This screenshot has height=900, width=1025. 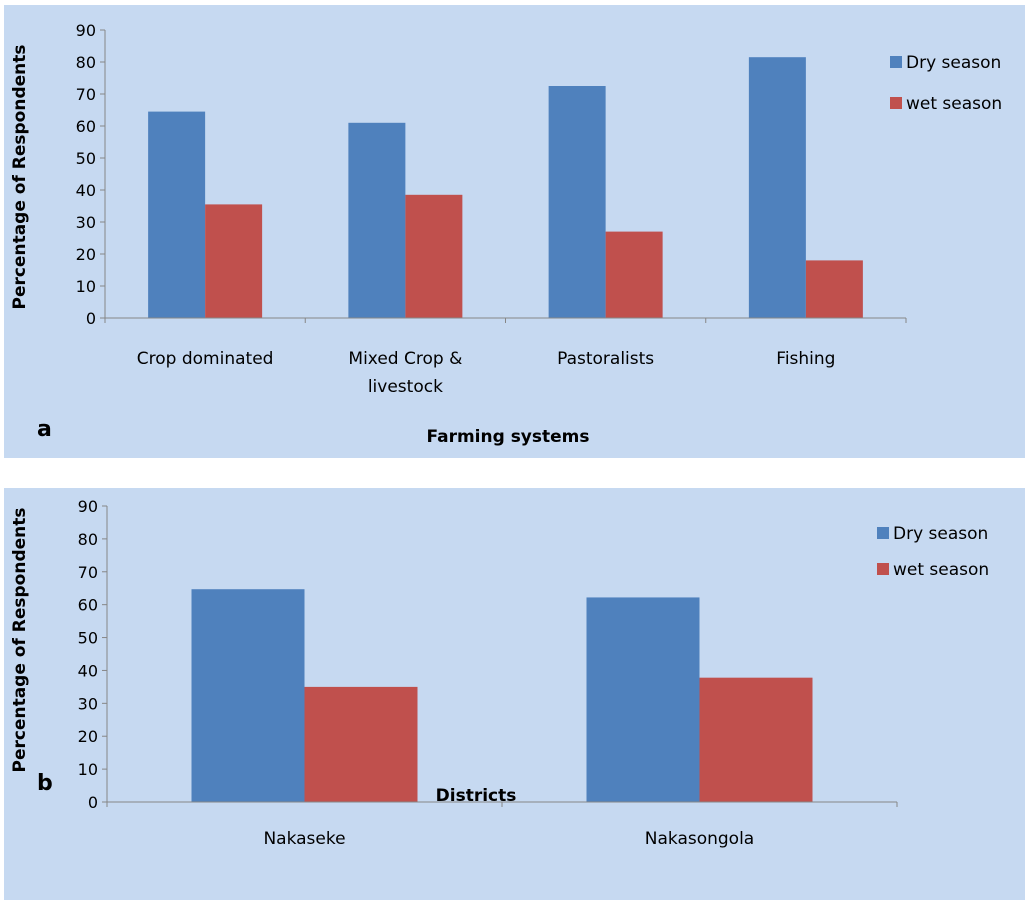 I want to click on x-category-label: Pastoralists, so click(x=605, y=359).